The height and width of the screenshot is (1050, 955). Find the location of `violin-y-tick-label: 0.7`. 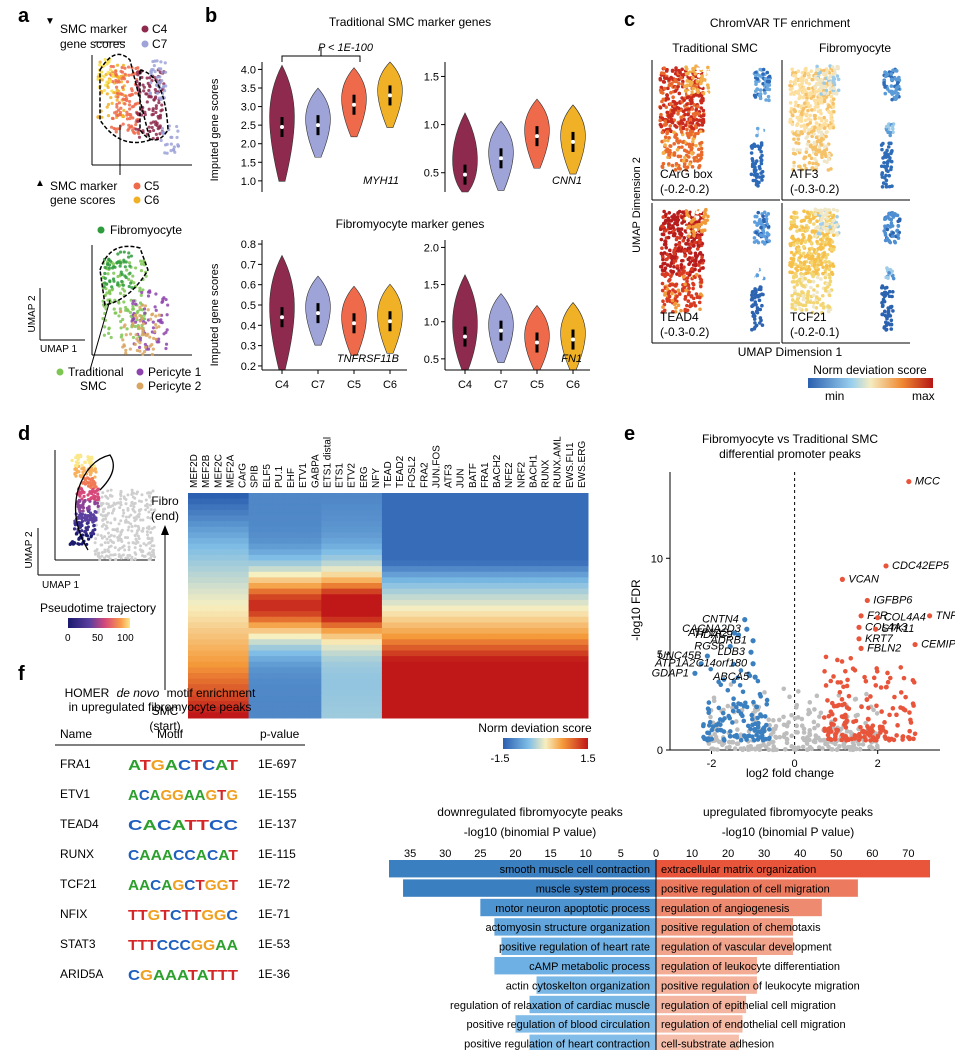

violin-y-tick-label: 0.7 is located at coordinates (248, 265).